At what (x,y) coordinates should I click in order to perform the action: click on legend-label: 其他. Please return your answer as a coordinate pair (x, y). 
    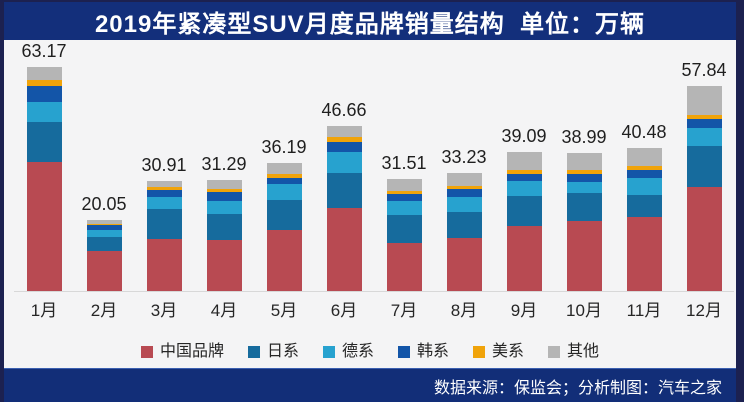
    Looking at the image, I should click on (583, 351).